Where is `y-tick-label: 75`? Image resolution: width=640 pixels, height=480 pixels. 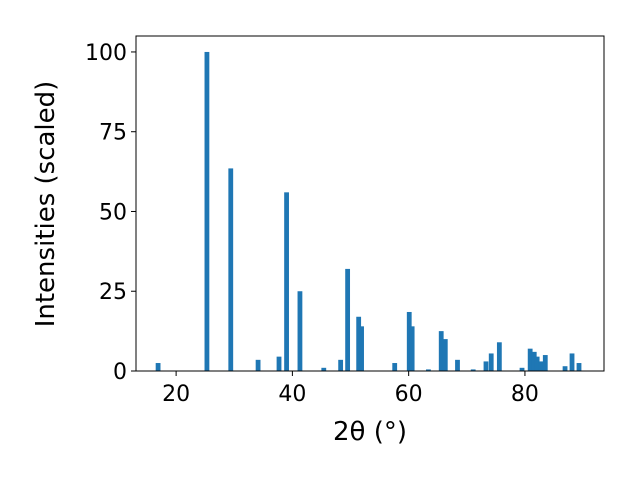
y-tick-label: 75 is located at coordinates (113, 133).